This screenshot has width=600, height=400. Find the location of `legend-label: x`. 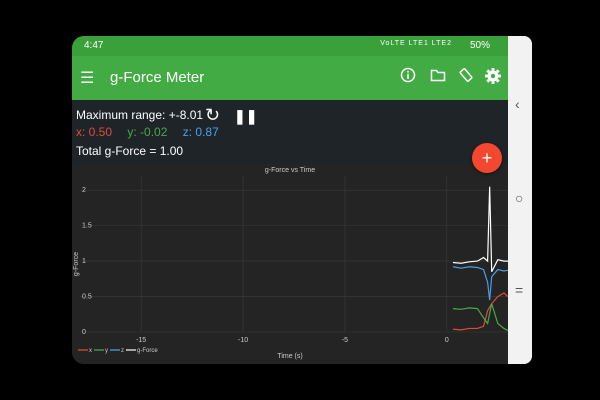

legend-label: x is located at coordinates (90, 351).